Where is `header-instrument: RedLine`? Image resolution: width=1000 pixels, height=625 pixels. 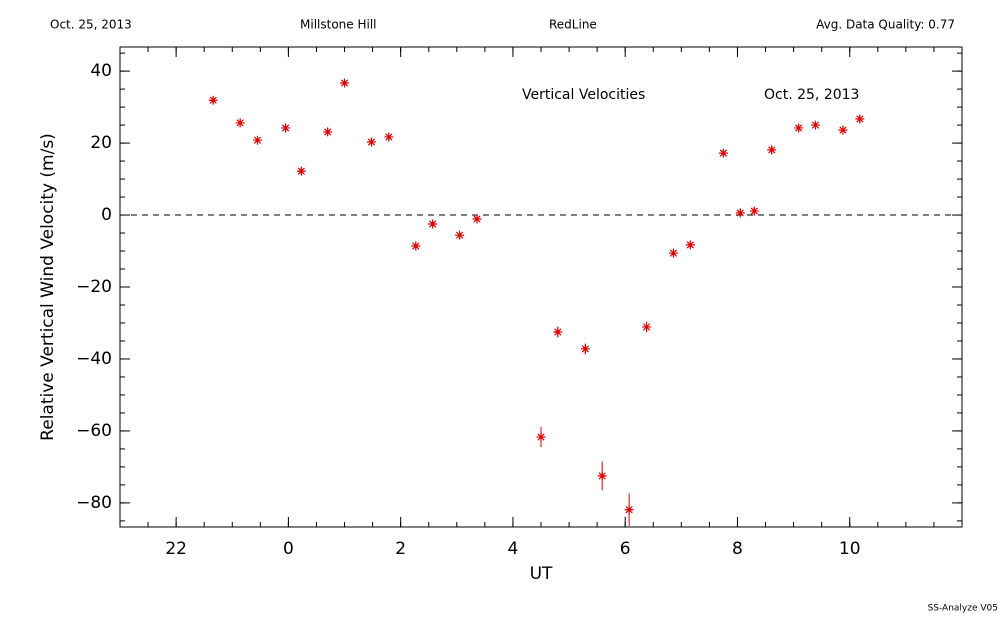 header-instrument: RedLine is located at coordinates (573, 25).